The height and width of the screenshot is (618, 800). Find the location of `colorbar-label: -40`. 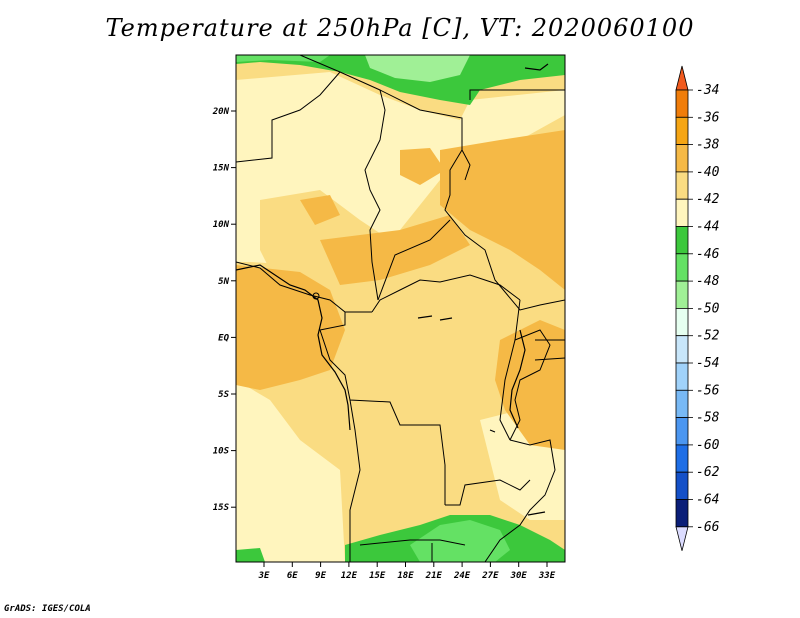

colorbar-label: -40 is located at coordinates (708, 172).